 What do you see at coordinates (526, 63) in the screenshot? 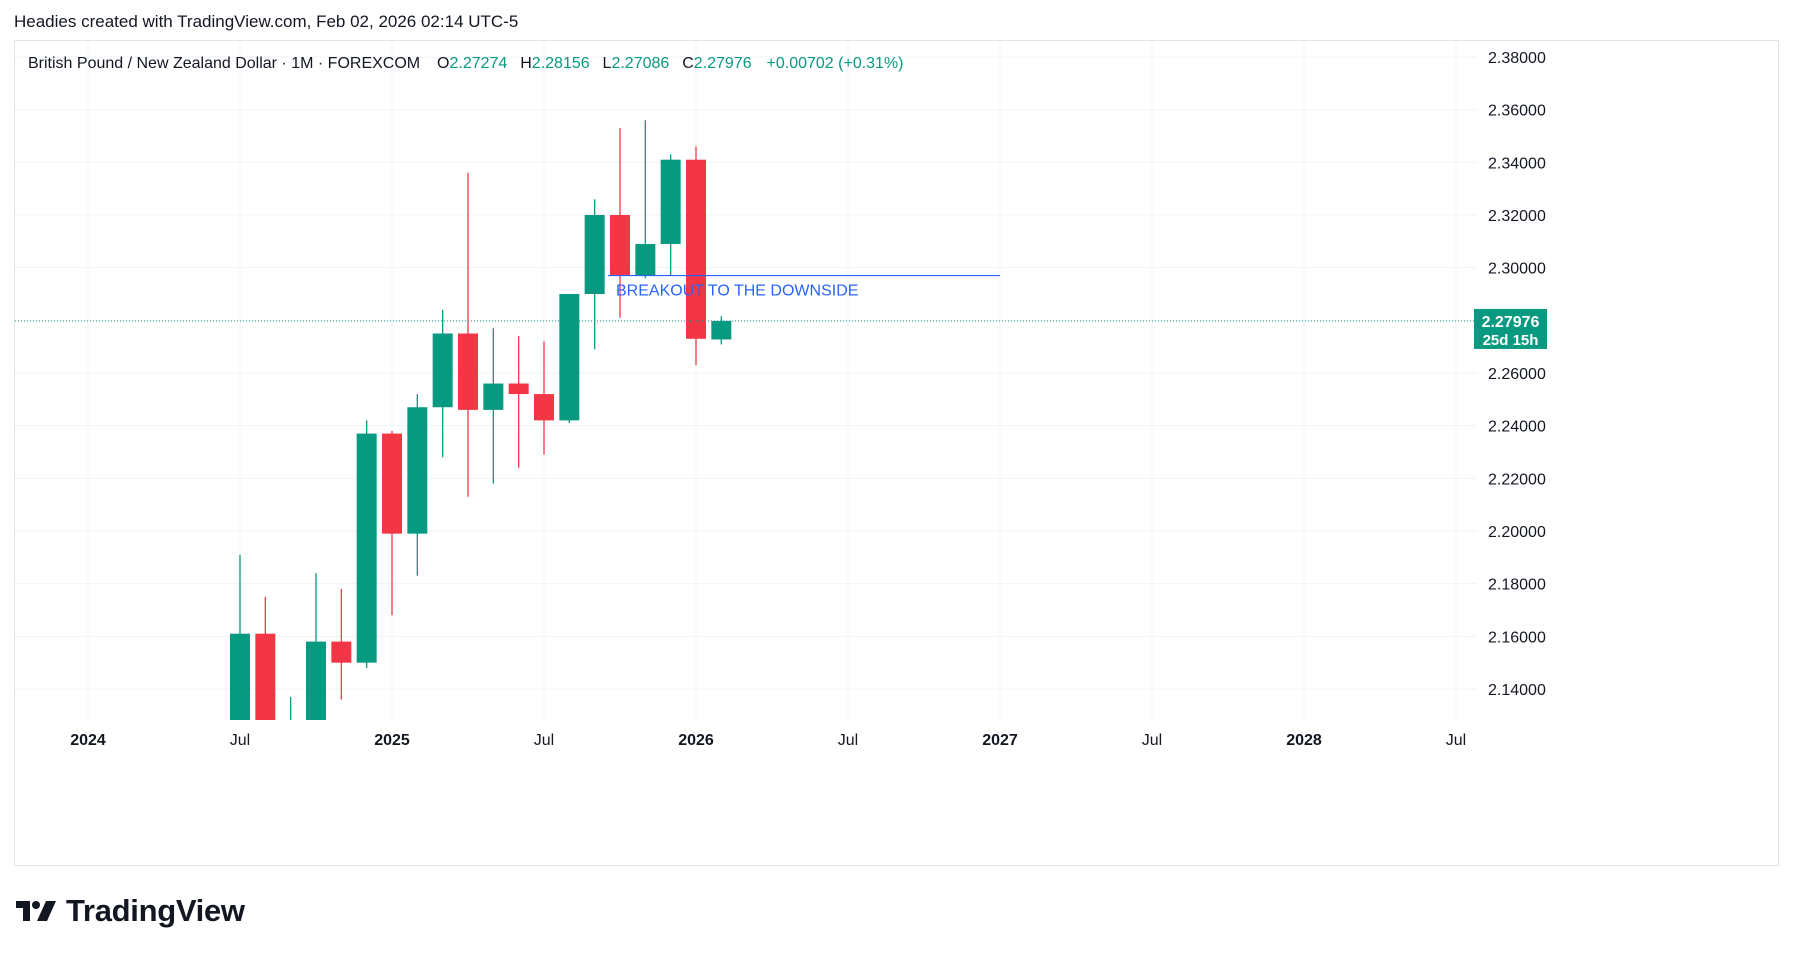
I see `high-label: H` at bounding box center [526, 63].